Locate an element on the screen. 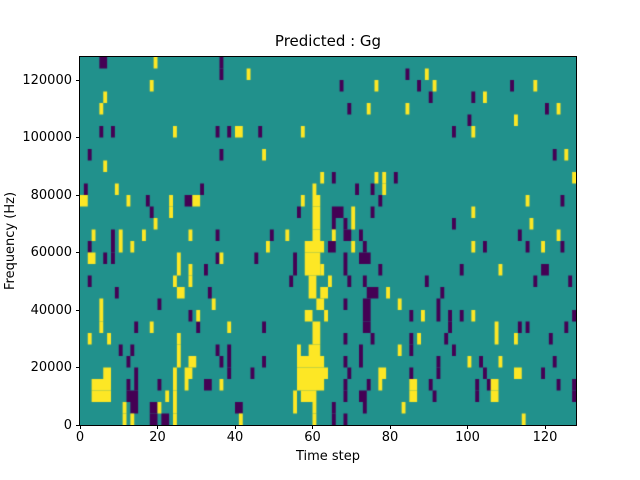 The image size is (640, 480). y-tick-label: 40000 is located at coordinates (51, 310).